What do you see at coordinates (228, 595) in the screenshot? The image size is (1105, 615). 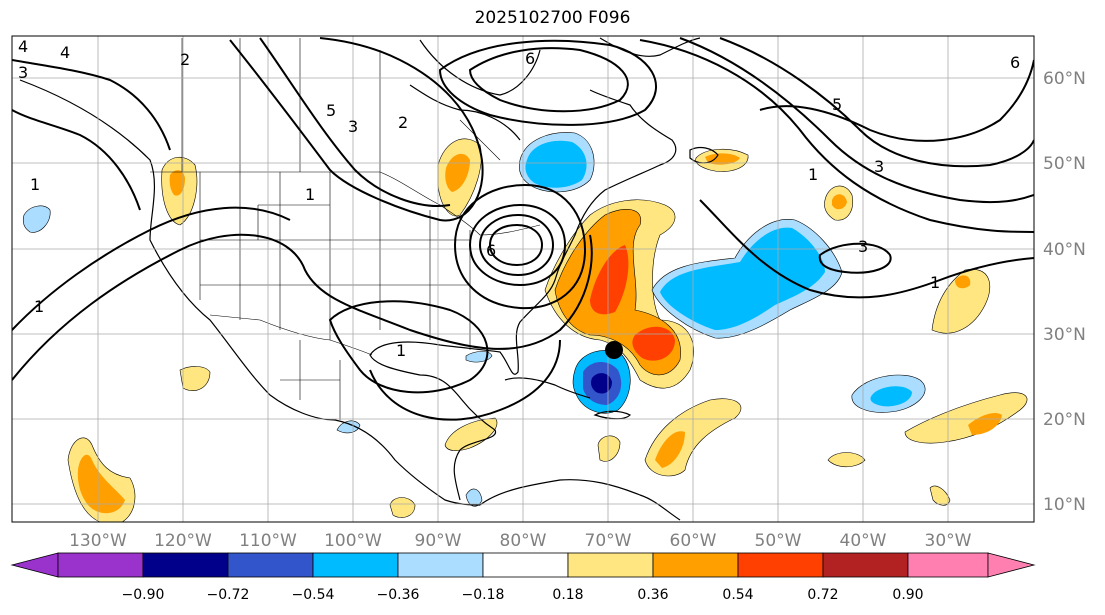 I see `colorbar-tick-label: −0.72` at bounding box center [228, 595].